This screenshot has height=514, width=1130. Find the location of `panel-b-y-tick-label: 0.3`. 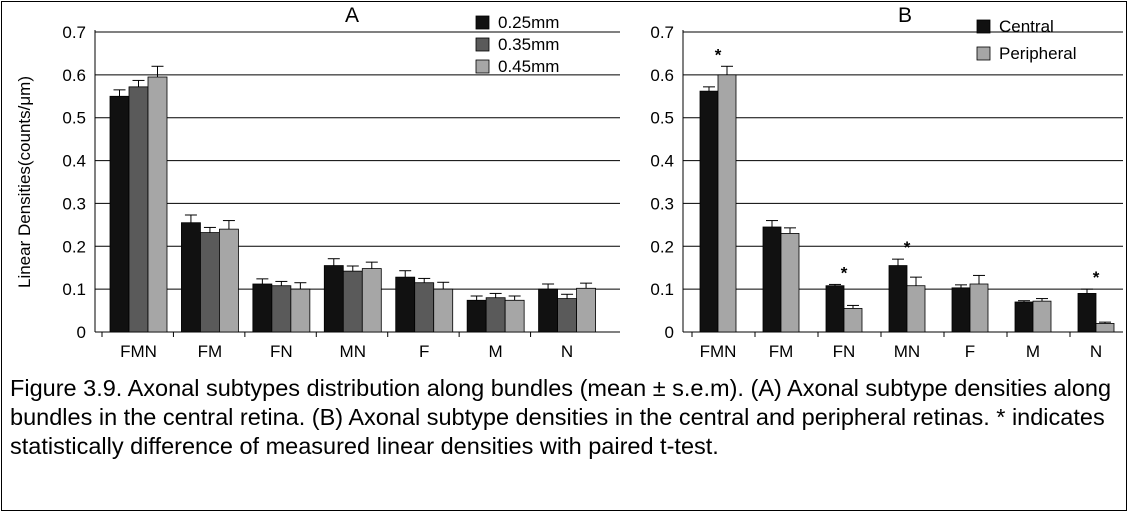

panel-b-y-tick-label: 0.3 is located at coordinates (662, 203).